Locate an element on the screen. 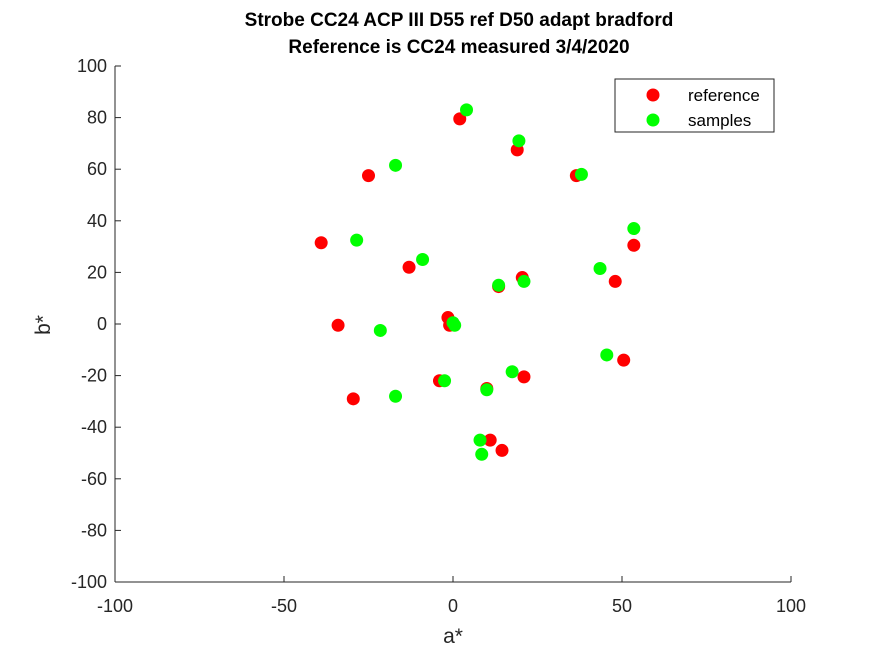  x-tick-label: -100 is located at coordinates (115, 606).